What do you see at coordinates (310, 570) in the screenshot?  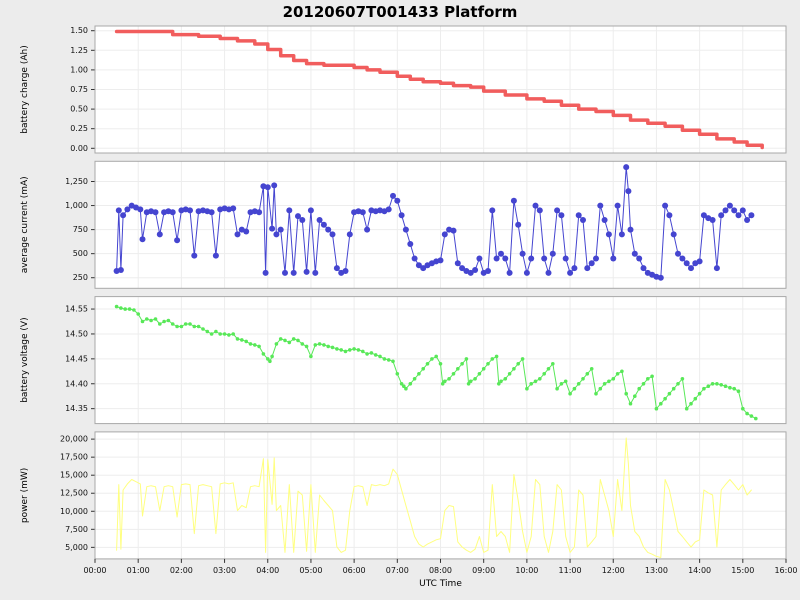 I see `x-tick-label: 05:00` at bounding box center [310, 570].